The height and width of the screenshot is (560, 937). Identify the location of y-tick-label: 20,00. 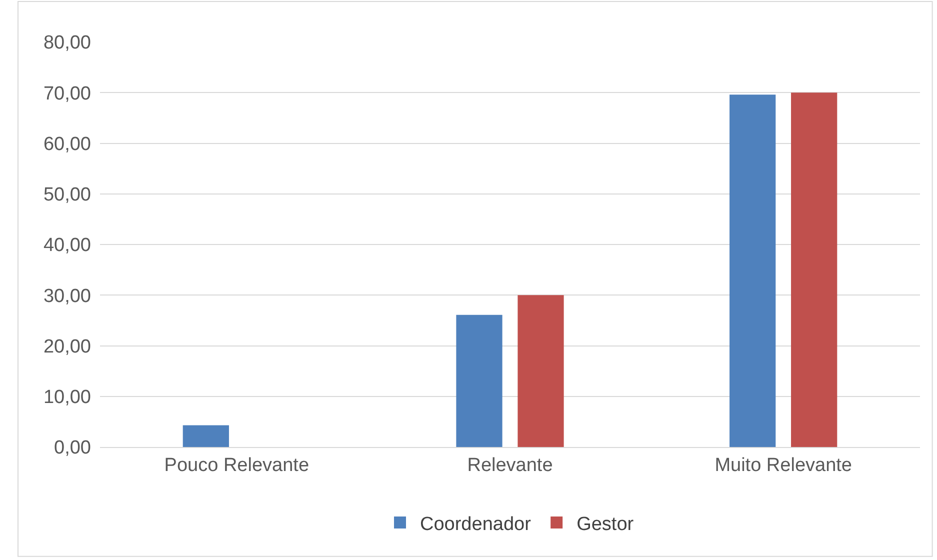
(67, 347).